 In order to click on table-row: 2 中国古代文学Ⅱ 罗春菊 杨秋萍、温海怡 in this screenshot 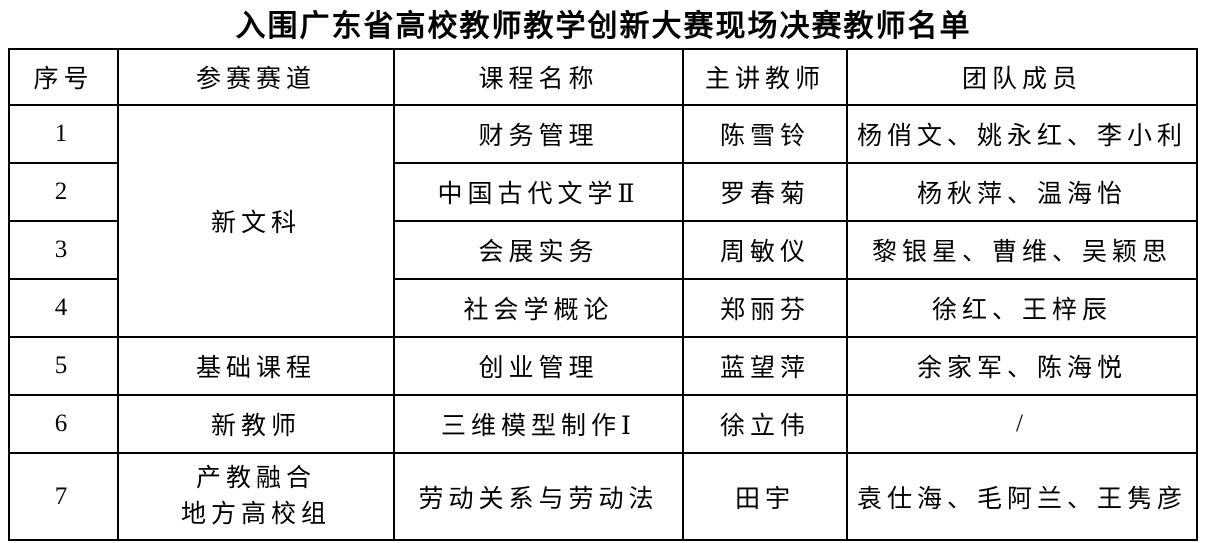, I will do `click(603, 192)`.